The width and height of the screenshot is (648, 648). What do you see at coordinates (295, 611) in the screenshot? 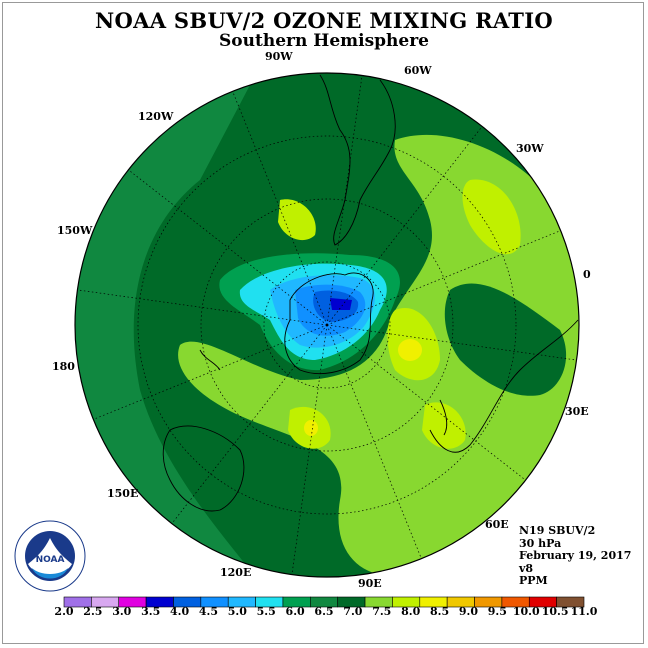
I see `colorbar-tick-label: 6.0` at bounding box center [295, 611].